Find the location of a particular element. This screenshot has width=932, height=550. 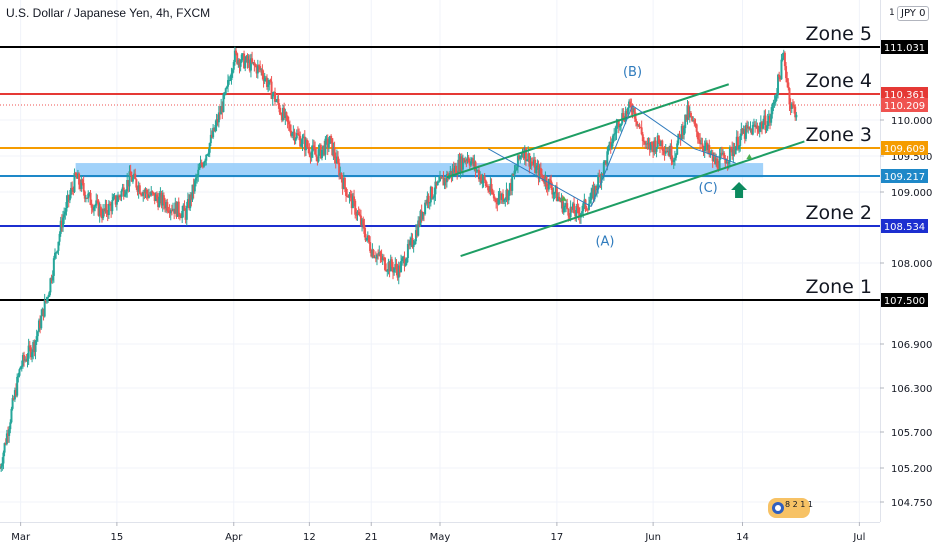

currency-button: JPY 0 is located at coordinates (913, 13).